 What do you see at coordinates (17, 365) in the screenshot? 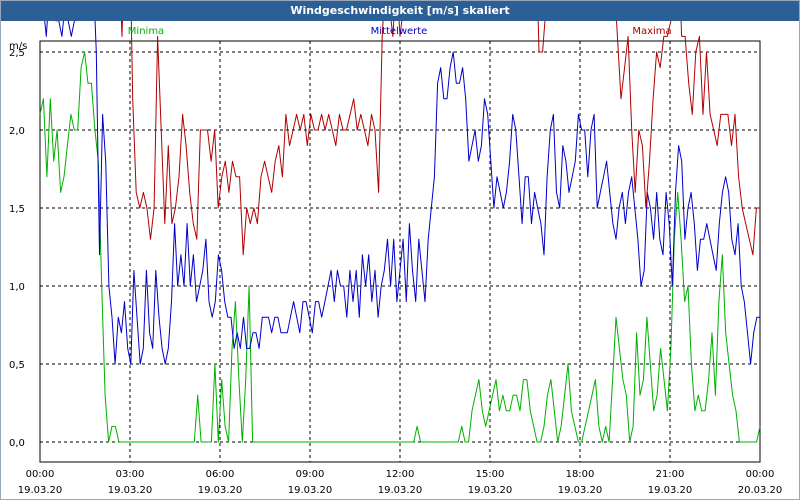
I see `y-tick-label: 0,5` at bounding box center [17, 365].